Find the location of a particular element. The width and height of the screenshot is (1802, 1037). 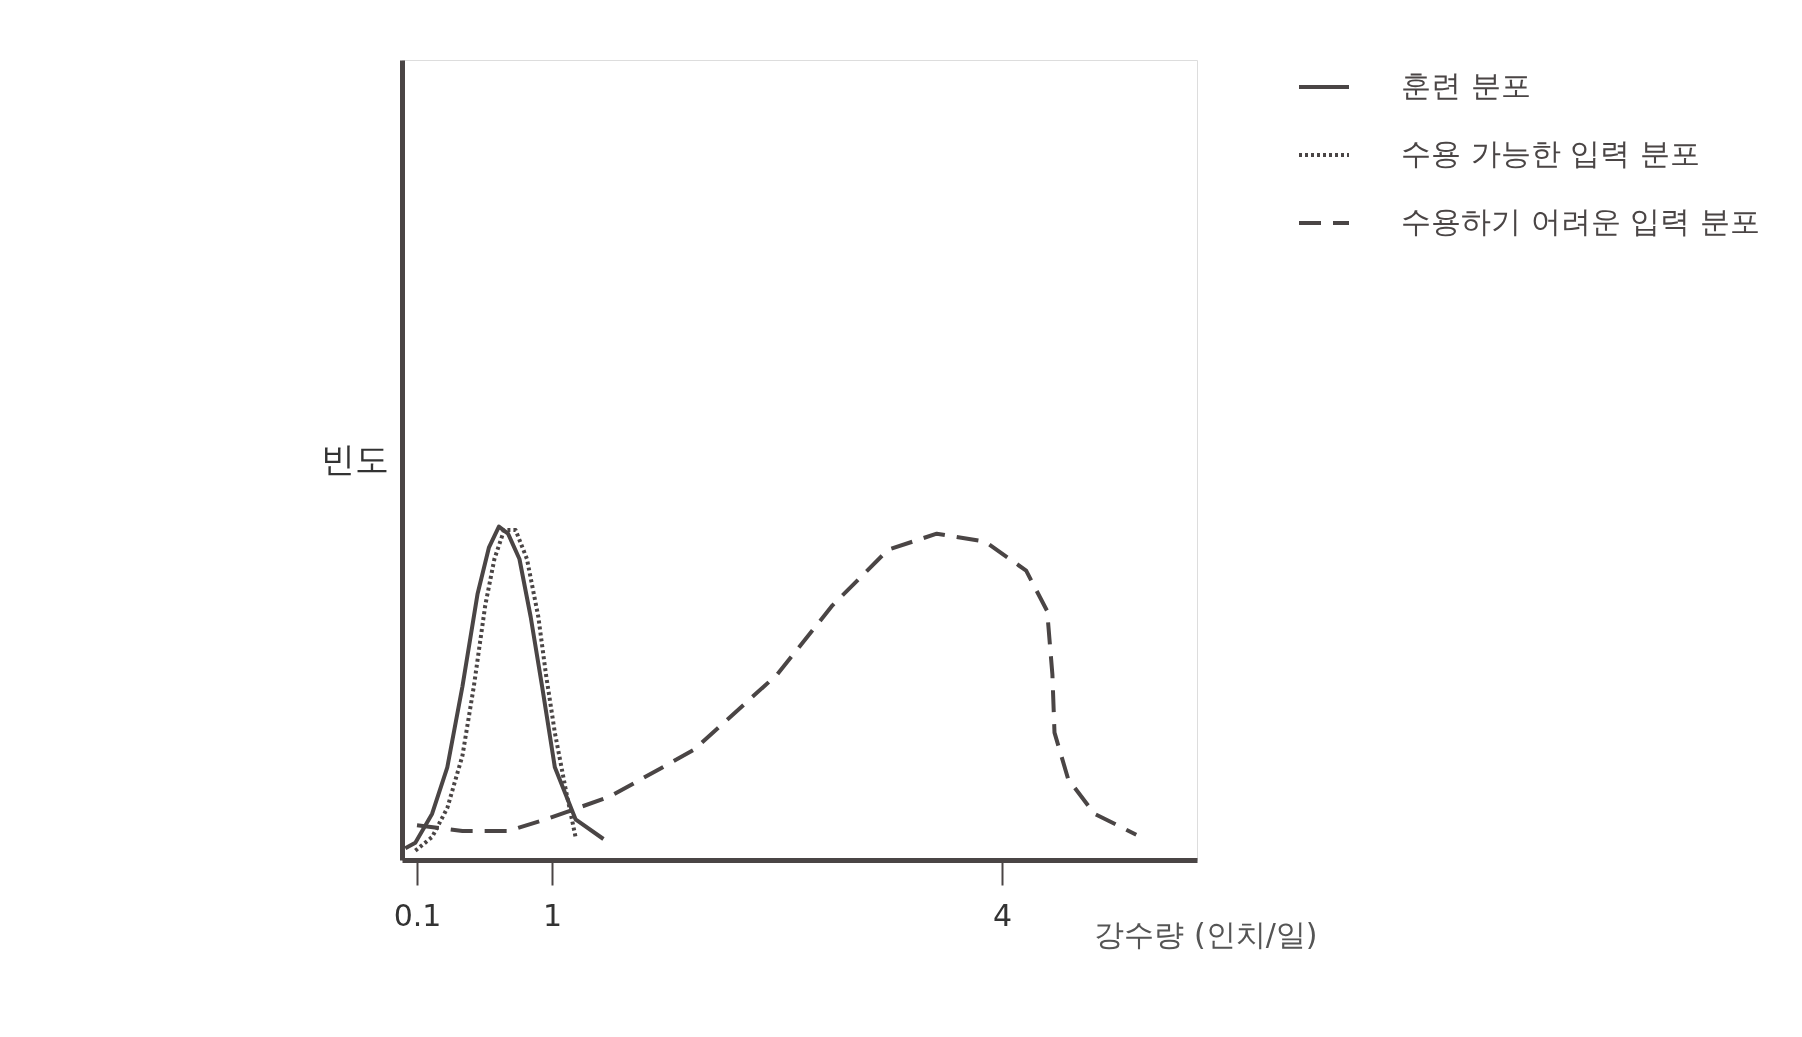

x-tick-label: 0.1 is located at coordinates (417, 915).